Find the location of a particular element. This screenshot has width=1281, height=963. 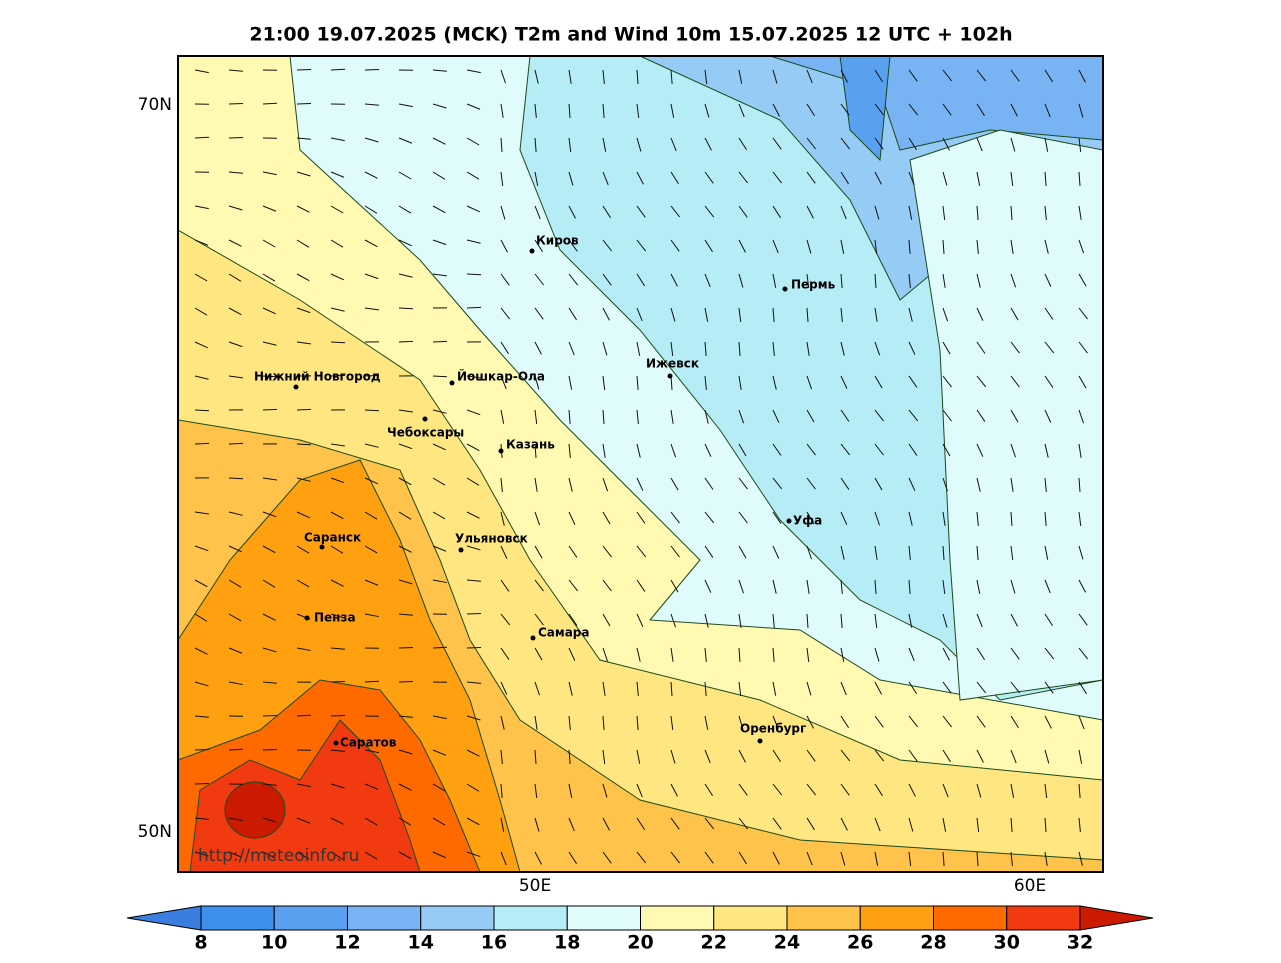

city-label: Оренбург is located at coordinates (773, 729).